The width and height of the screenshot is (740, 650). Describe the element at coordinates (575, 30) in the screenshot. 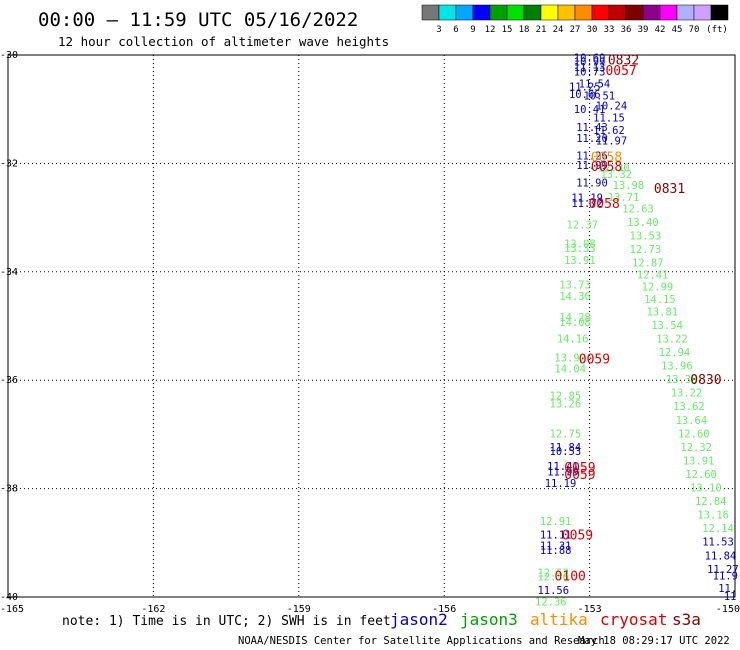

I see `colorbar-label: 27` at that location.